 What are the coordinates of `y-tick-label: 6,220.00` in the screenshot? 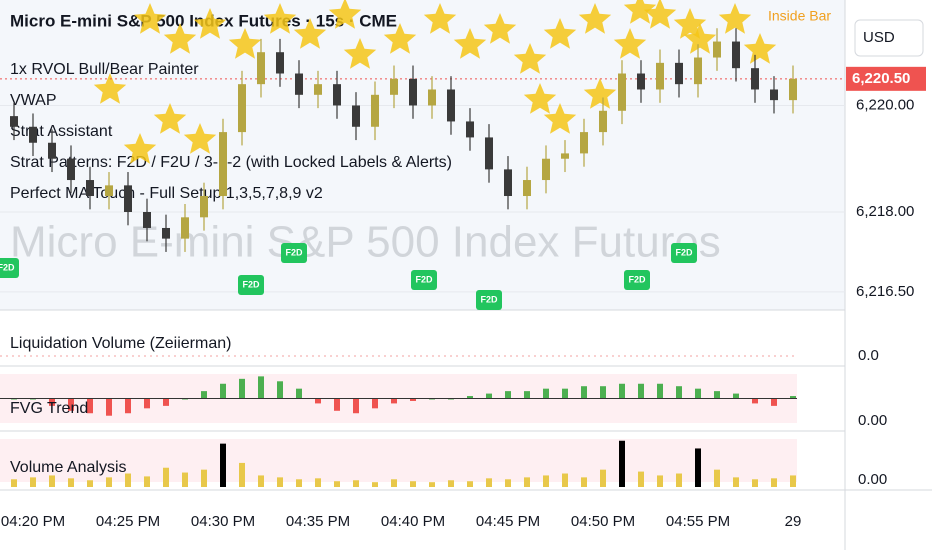 It's located at (885, 104).